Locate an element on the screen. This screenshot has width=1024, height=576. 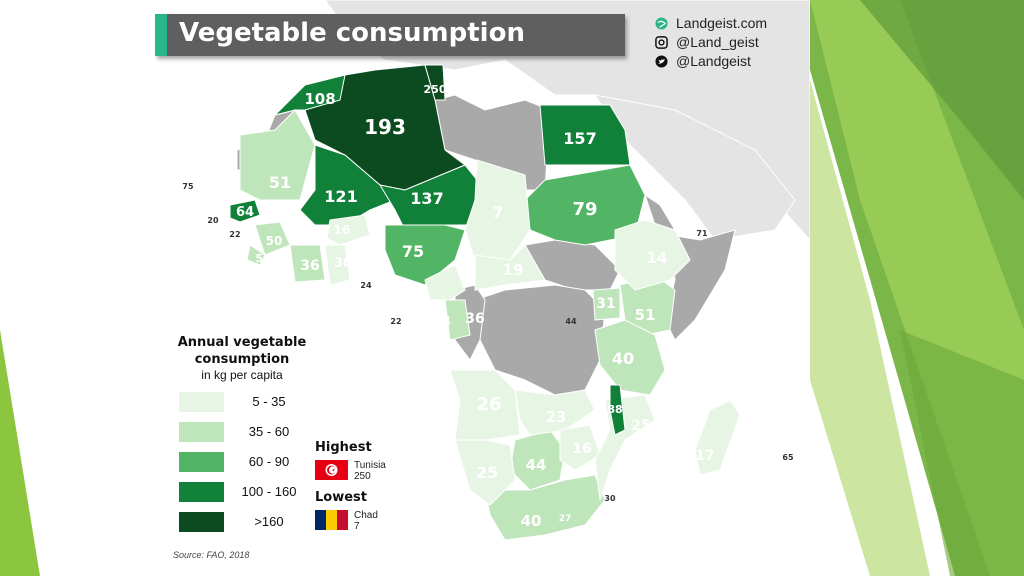
label-kenya: 51 is located at coordinates (645, 315).